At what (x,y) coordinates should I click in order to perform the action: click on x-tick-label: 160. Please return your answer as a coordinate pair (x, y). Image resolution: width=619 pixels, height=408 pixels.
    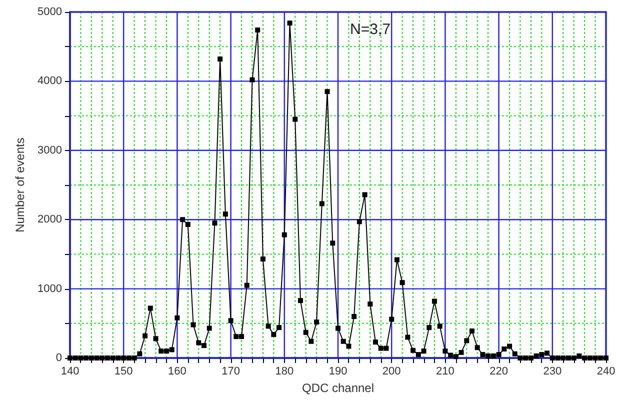
    Looking at the image, I should click on (177, 372).